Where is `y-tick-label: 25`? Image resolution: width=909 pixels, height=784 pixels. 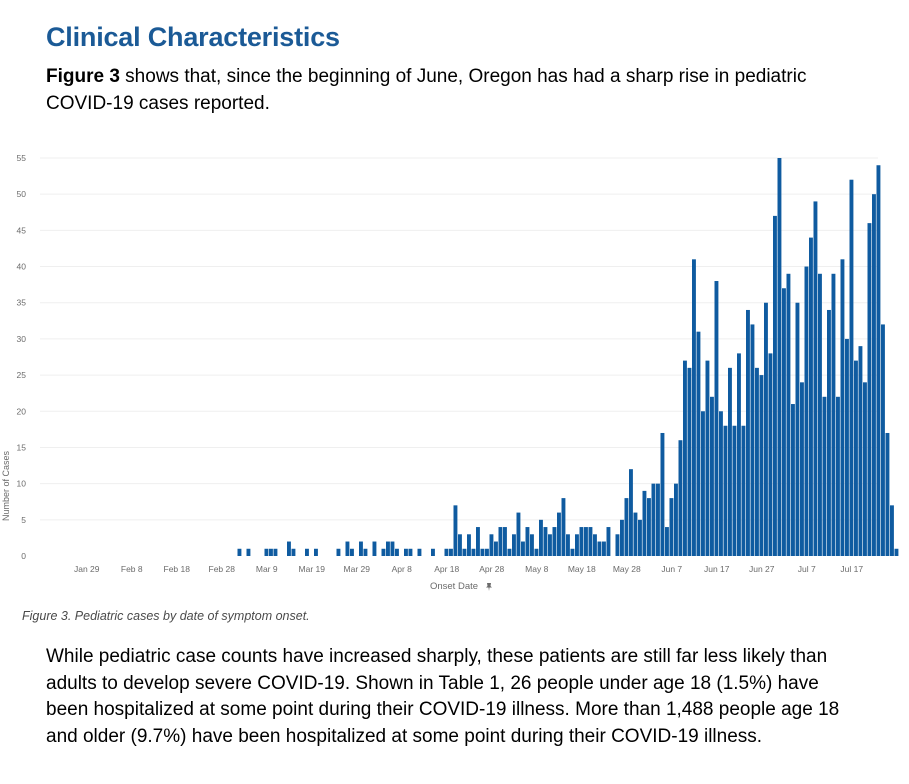 y-tick-label: 25 is located at coordinates (22, 375).